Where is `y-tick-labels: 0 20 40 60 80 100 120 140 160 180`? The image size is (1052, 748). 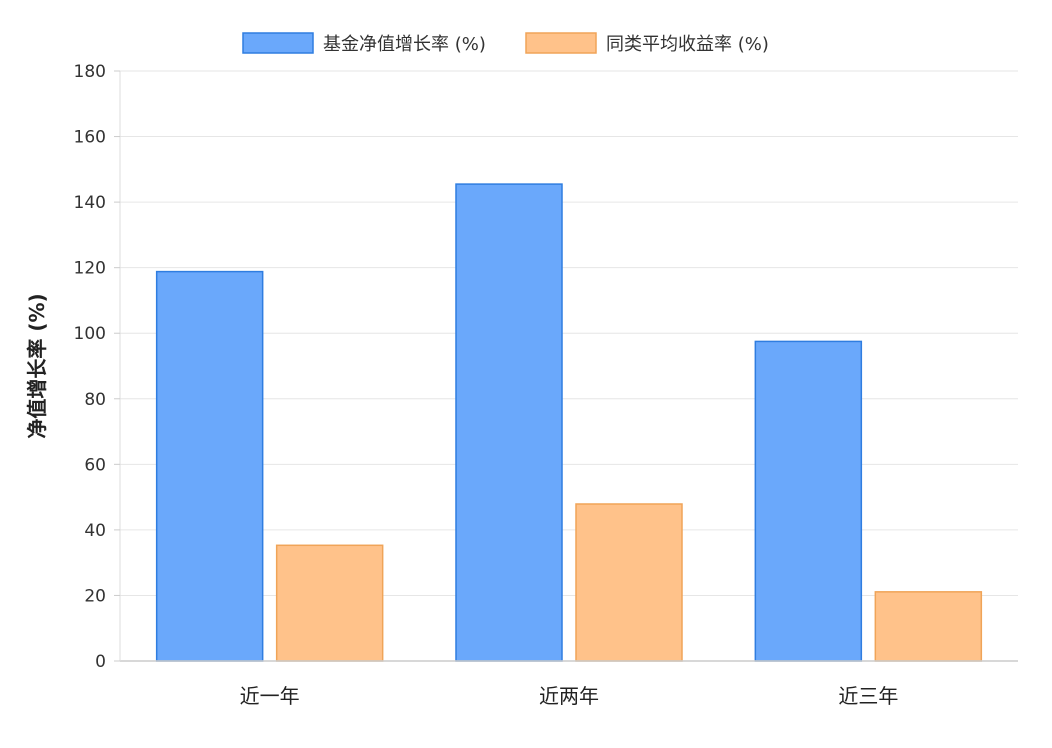 y-tick-labels: 0 20 40 60 80 100 120 140 160 180 is located at coordinates (97, 367).